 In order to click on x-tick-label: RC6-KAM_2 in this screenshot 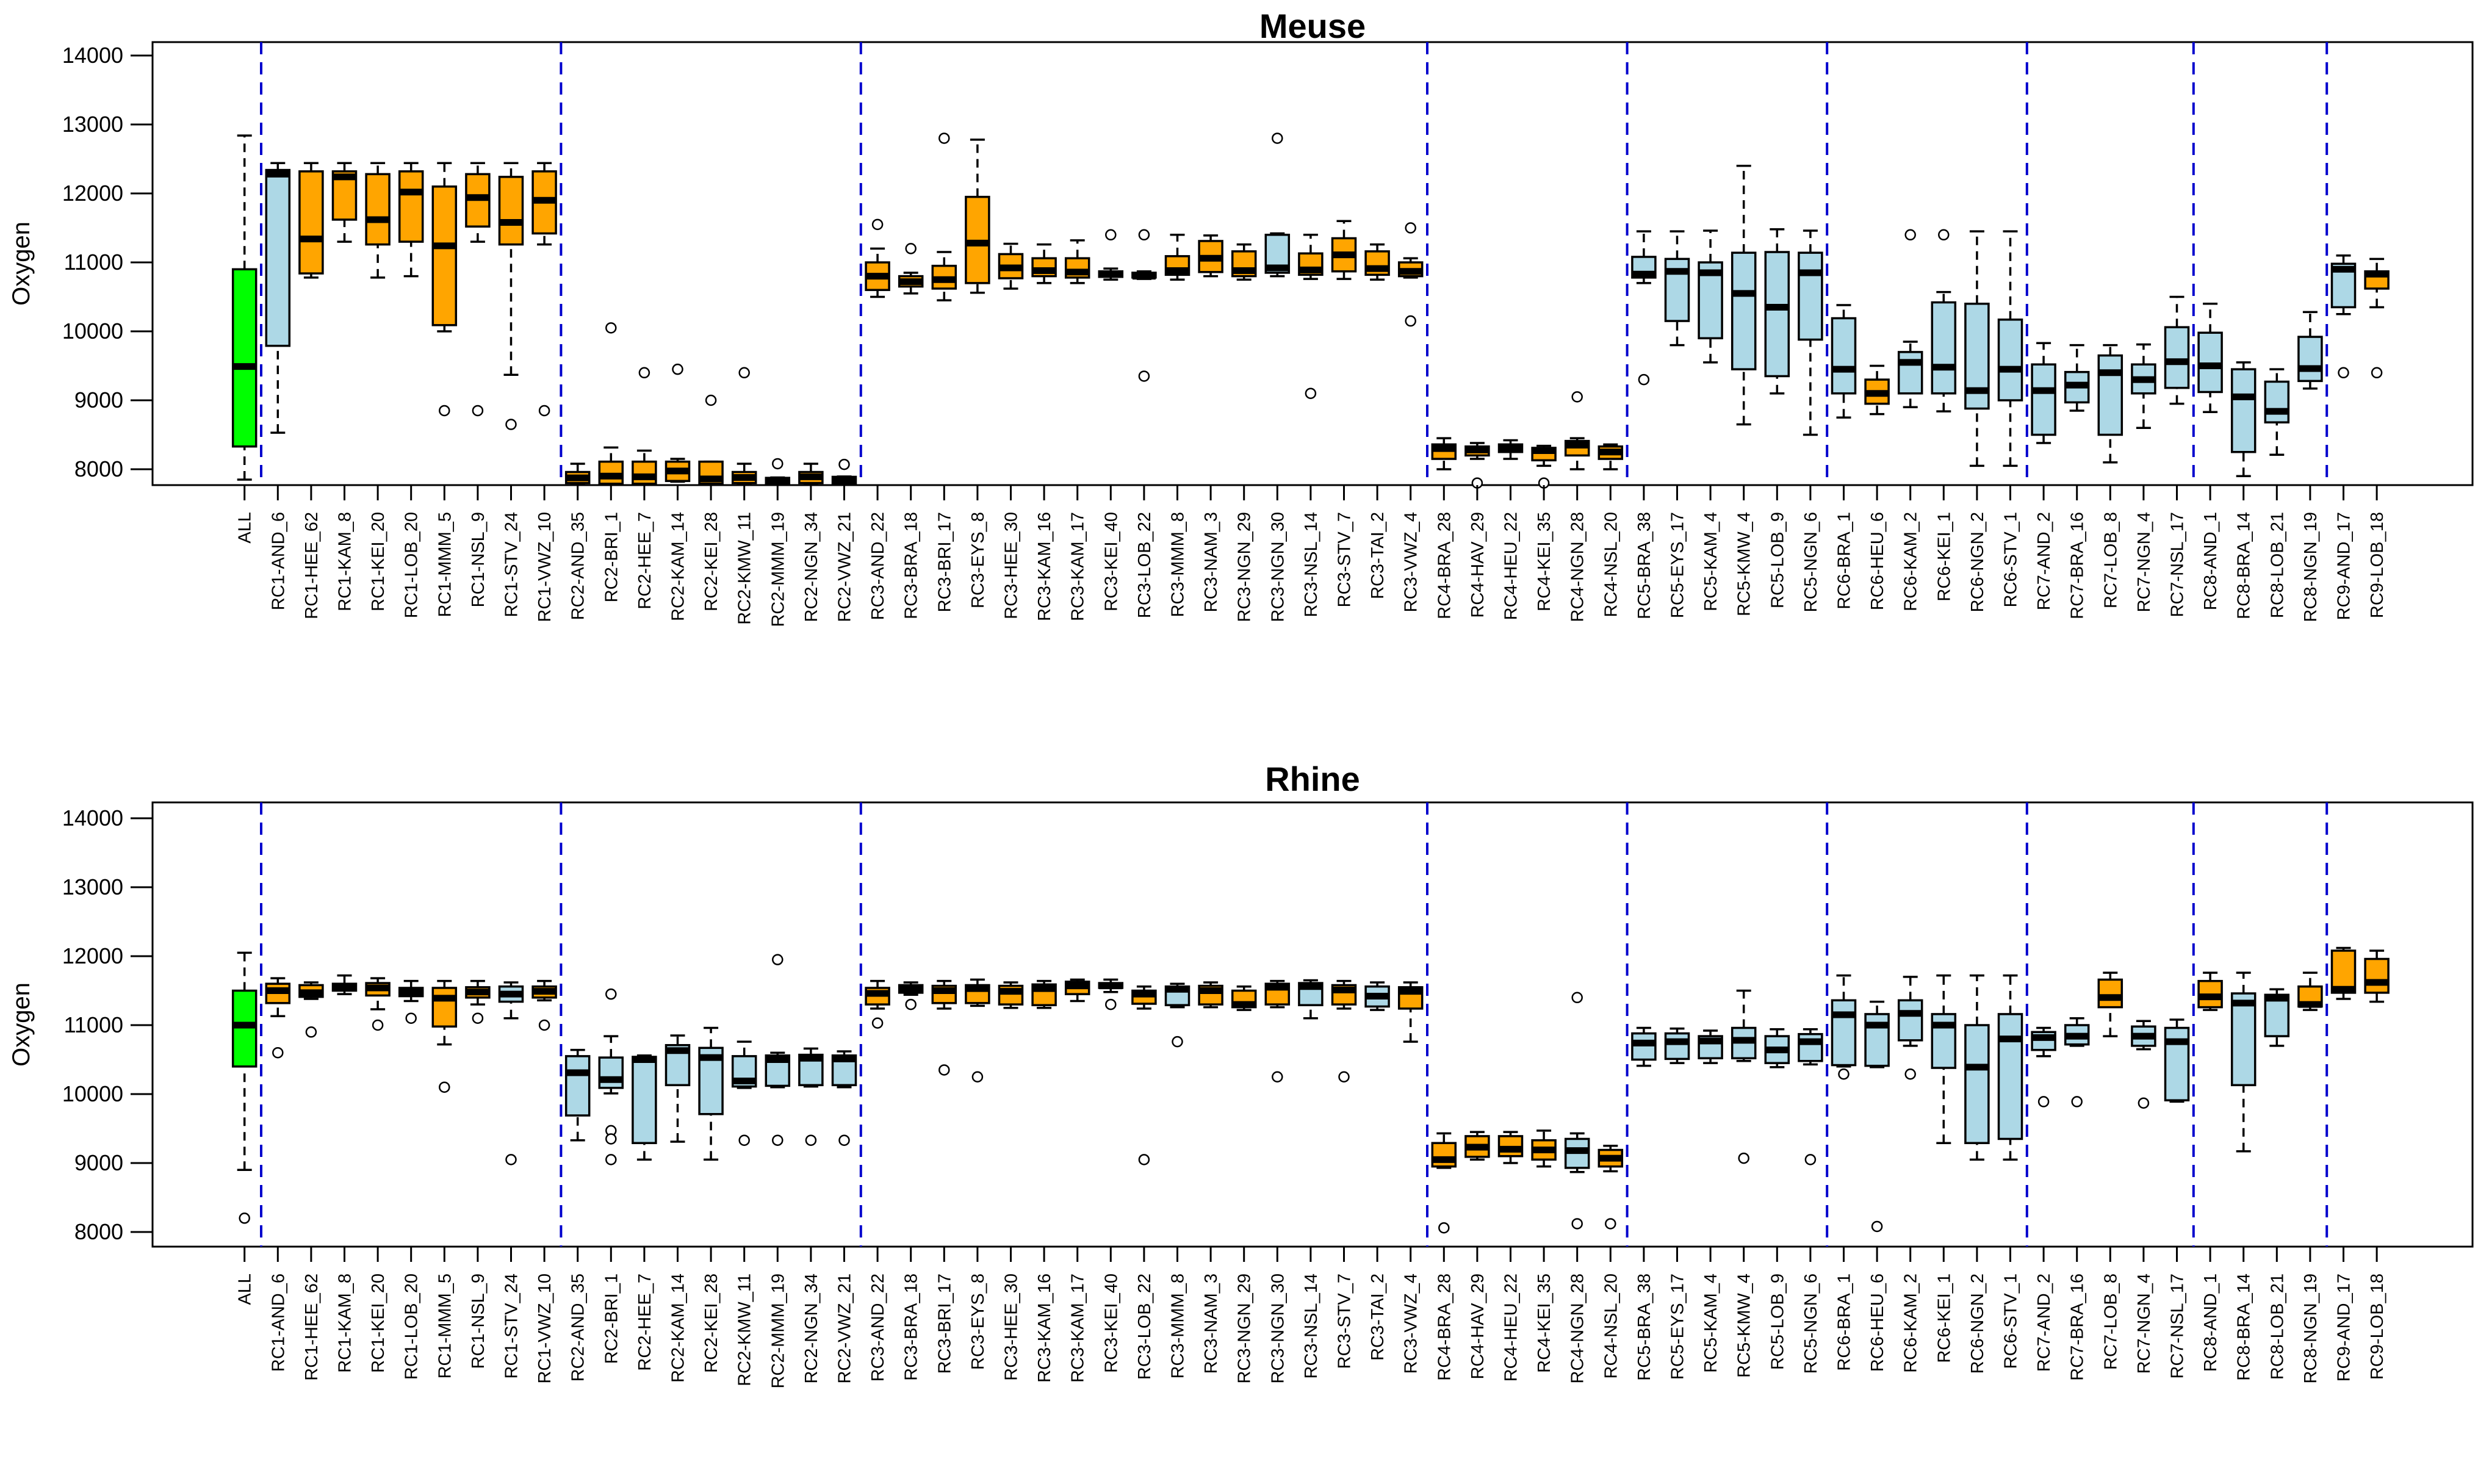, I will do `click(1911, 1323)`.